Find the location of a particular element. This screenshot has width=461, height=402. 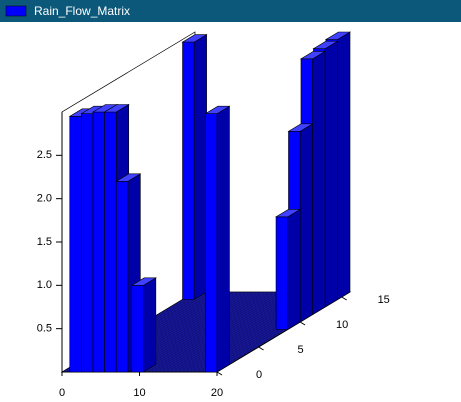

z-tick-label: 2.5 is located at coordinates (44, 155).